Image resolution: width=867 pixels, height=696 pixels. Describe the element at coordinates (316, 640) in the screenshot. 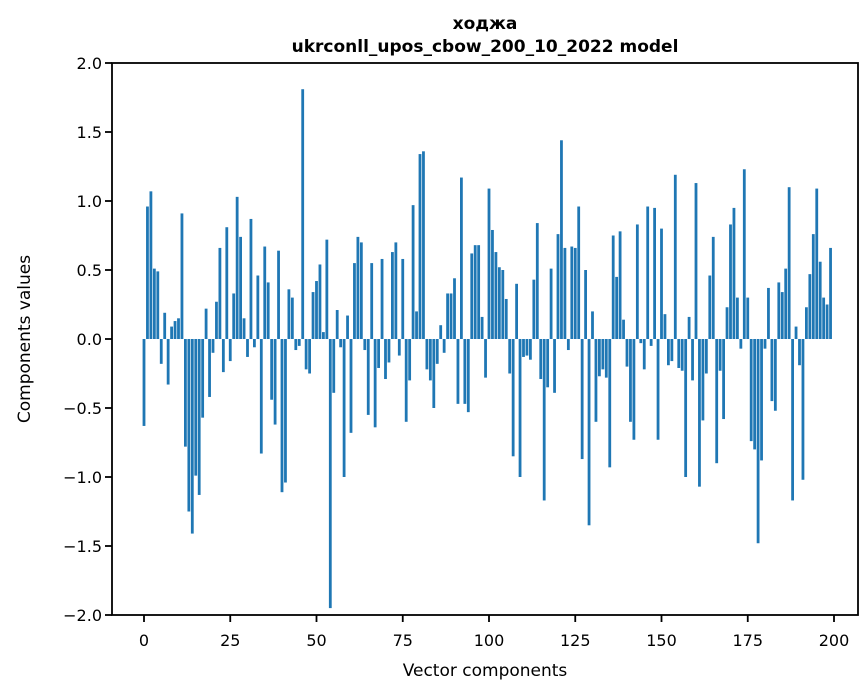

I see `x-tick-label: 50` at that location.